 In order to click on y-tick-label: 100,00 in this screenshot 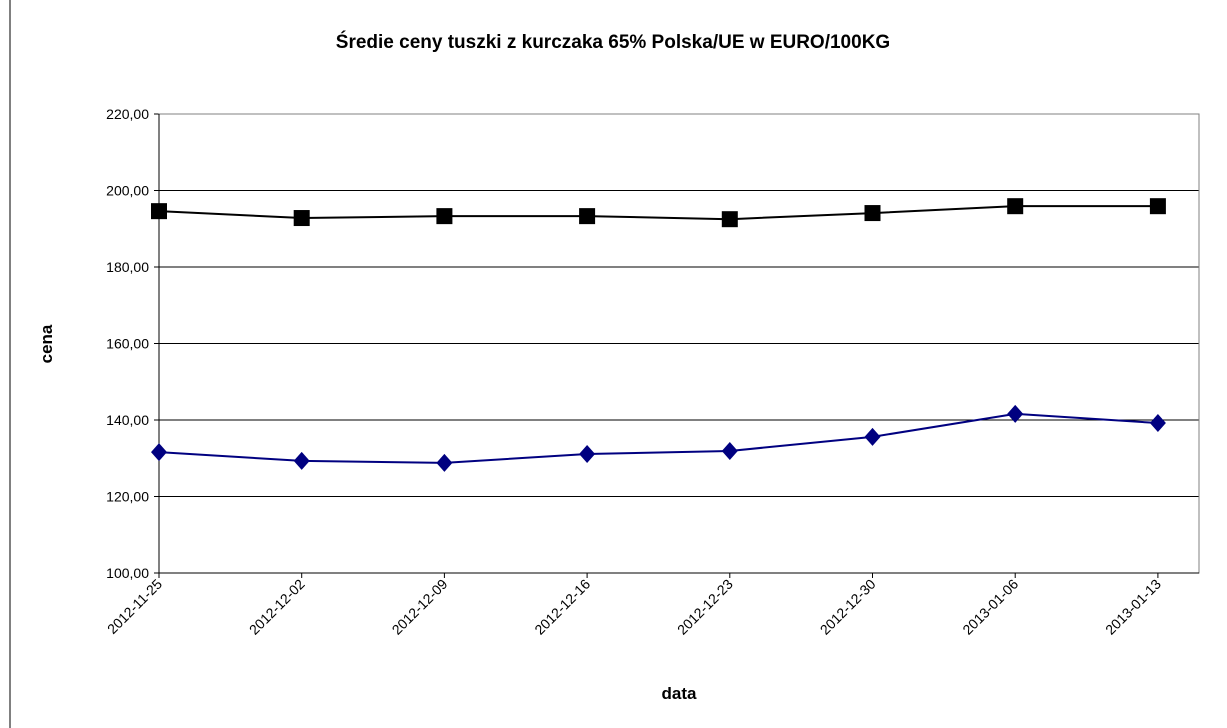, I will do `click(127, 573)`.